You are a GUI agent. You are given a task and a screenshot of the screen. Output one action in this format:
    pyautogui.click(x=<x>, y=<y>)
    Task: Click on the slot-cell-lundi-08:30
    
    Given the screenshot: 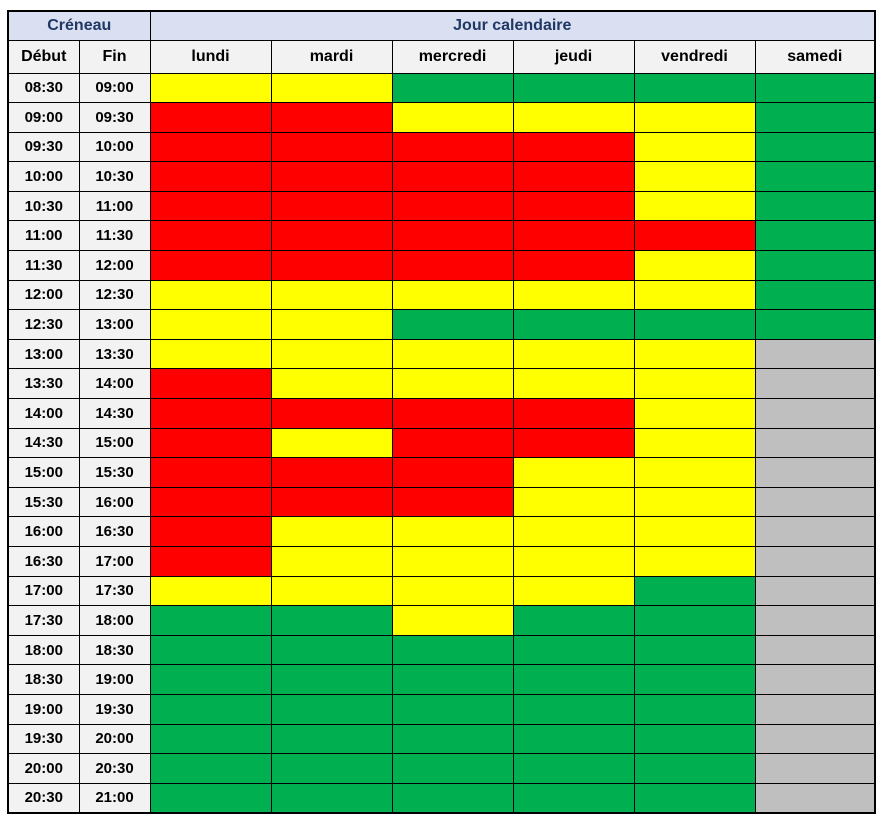 What is the action you would take?
    pyautogui.click(x=210, y=88)
    